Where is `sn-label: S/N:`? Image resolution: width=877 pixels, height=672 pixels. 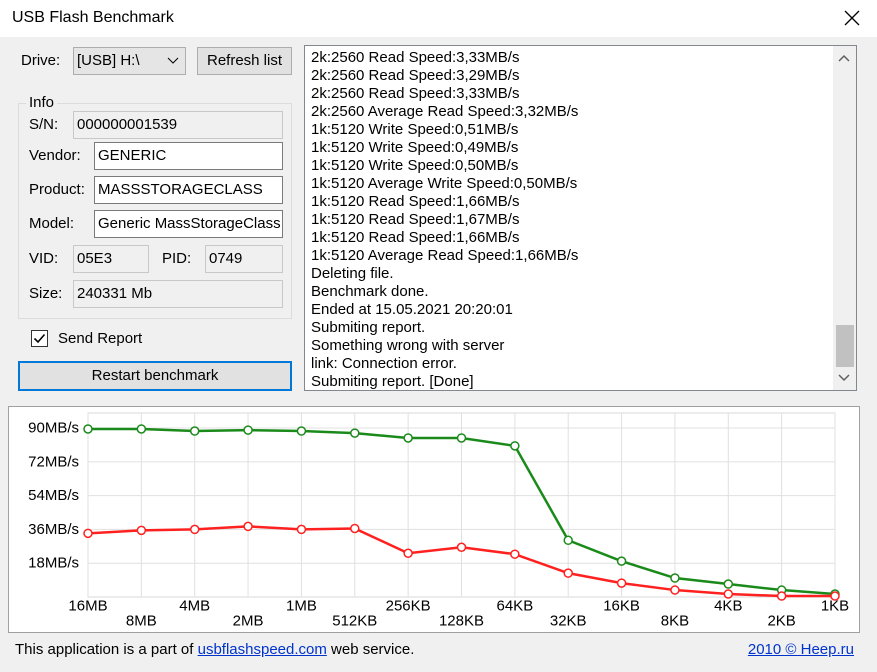
sn-label: S/N: is located at coordinates (44, 124).